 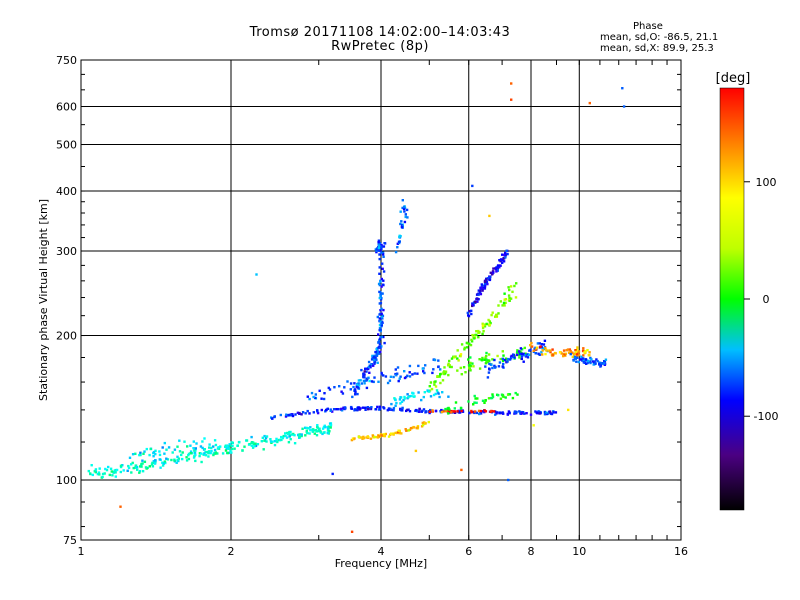 I want to click on colorbar-tick-label-0: 0, so click(x=766, y=299).